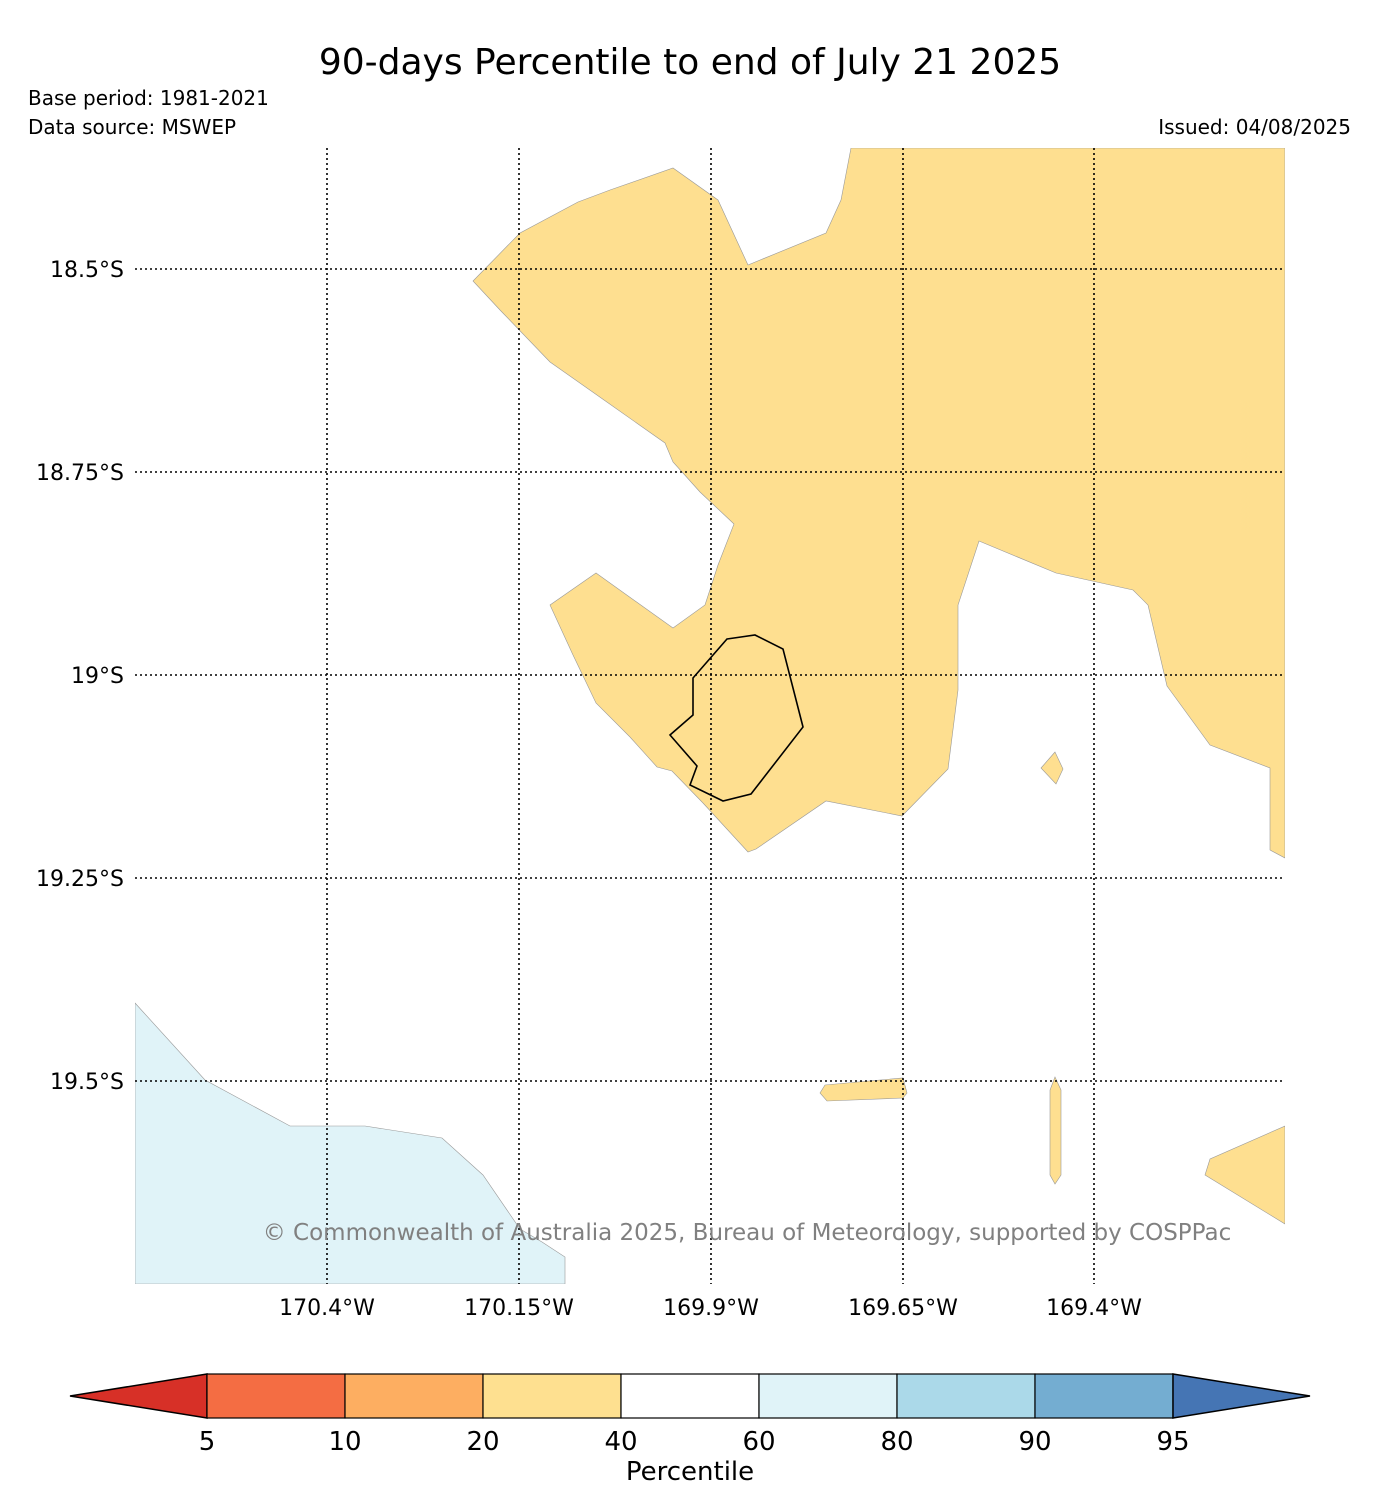  I want to click on colorbar-extend-high, so click(1241, 1396).